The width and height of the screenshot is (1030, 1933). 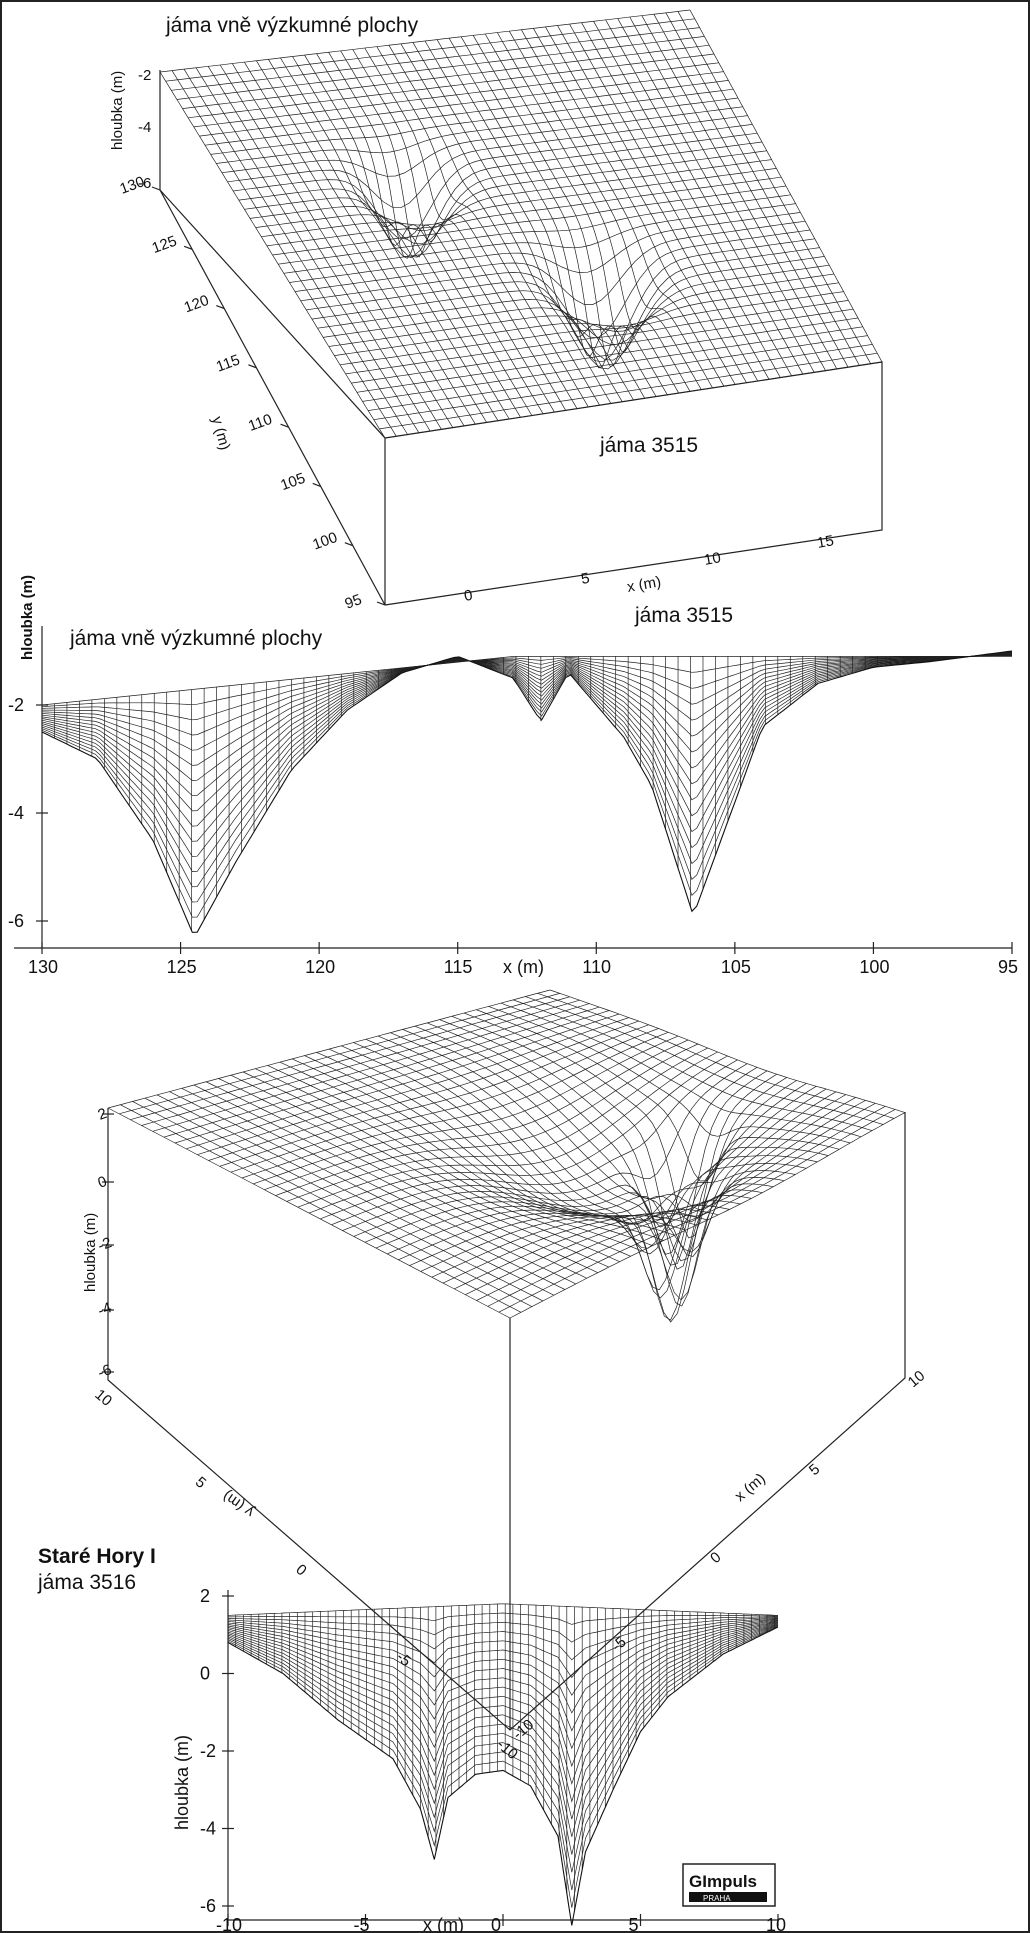 What do you see at coordinates (649, 568) in the screenshot?
I see `panel1-x-ticks: 0 5 10 15` at bounding box center [649, 568].